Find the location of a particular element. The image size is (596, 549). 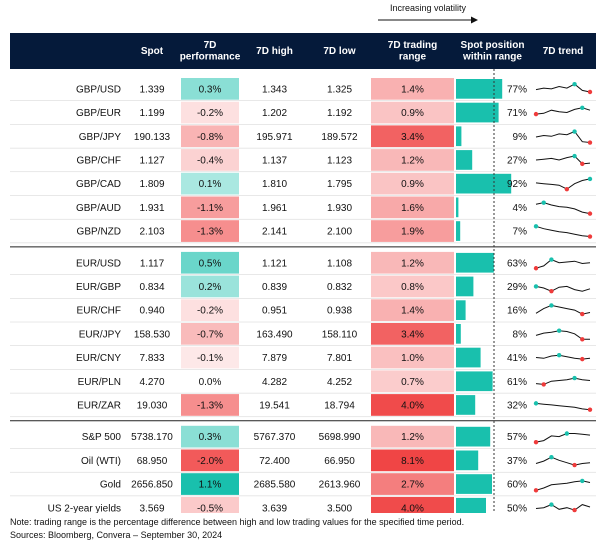

low-value: 5698.990 is located at coordinates (340, 437).